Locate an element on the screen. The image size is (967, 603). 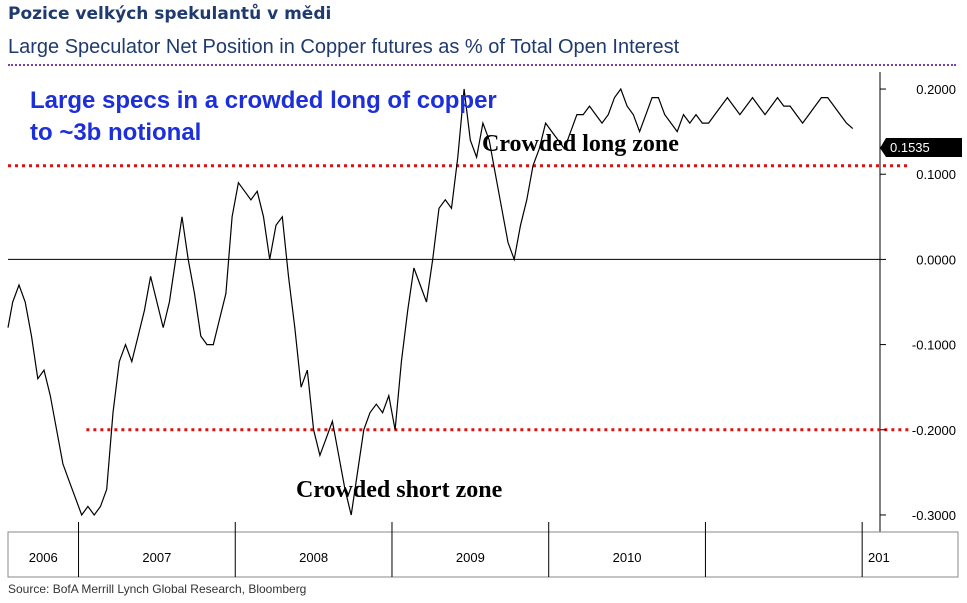
x-tick-label: 2007 is located at coordinates (156, 557).